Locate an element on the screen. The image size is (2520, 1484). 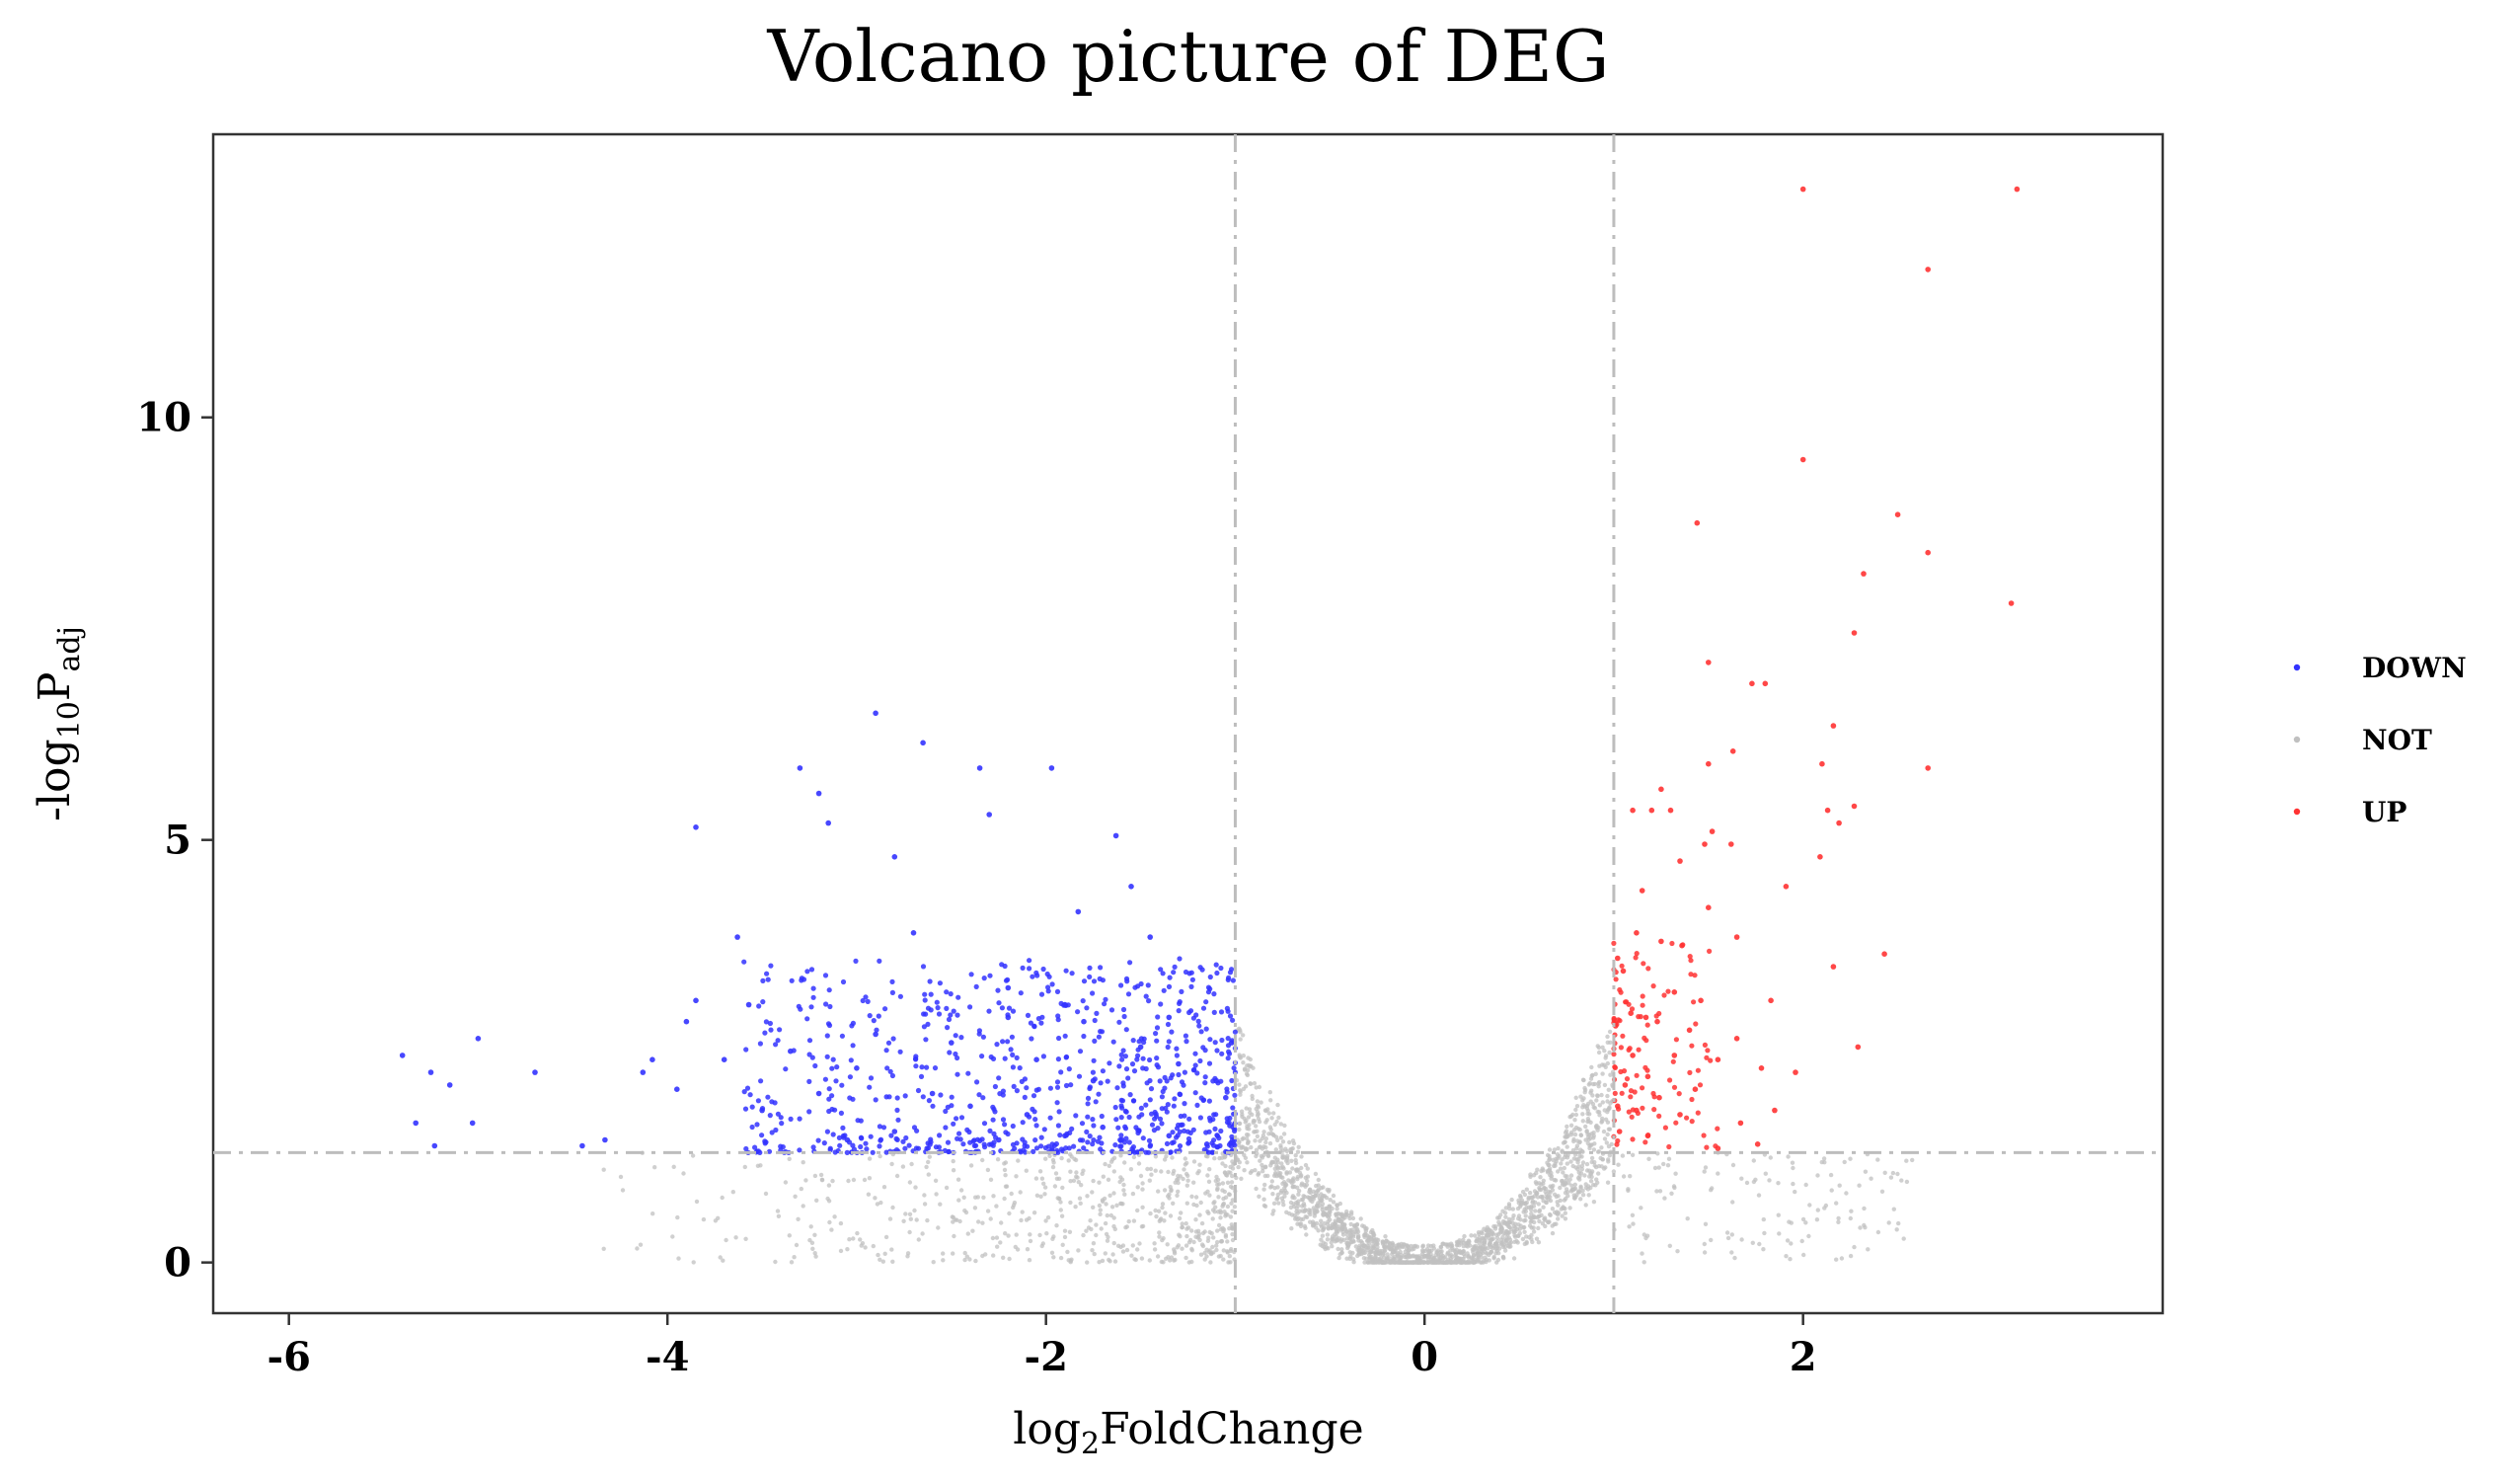
y-tick-label: 0 is located at coordinates (177, 1263).